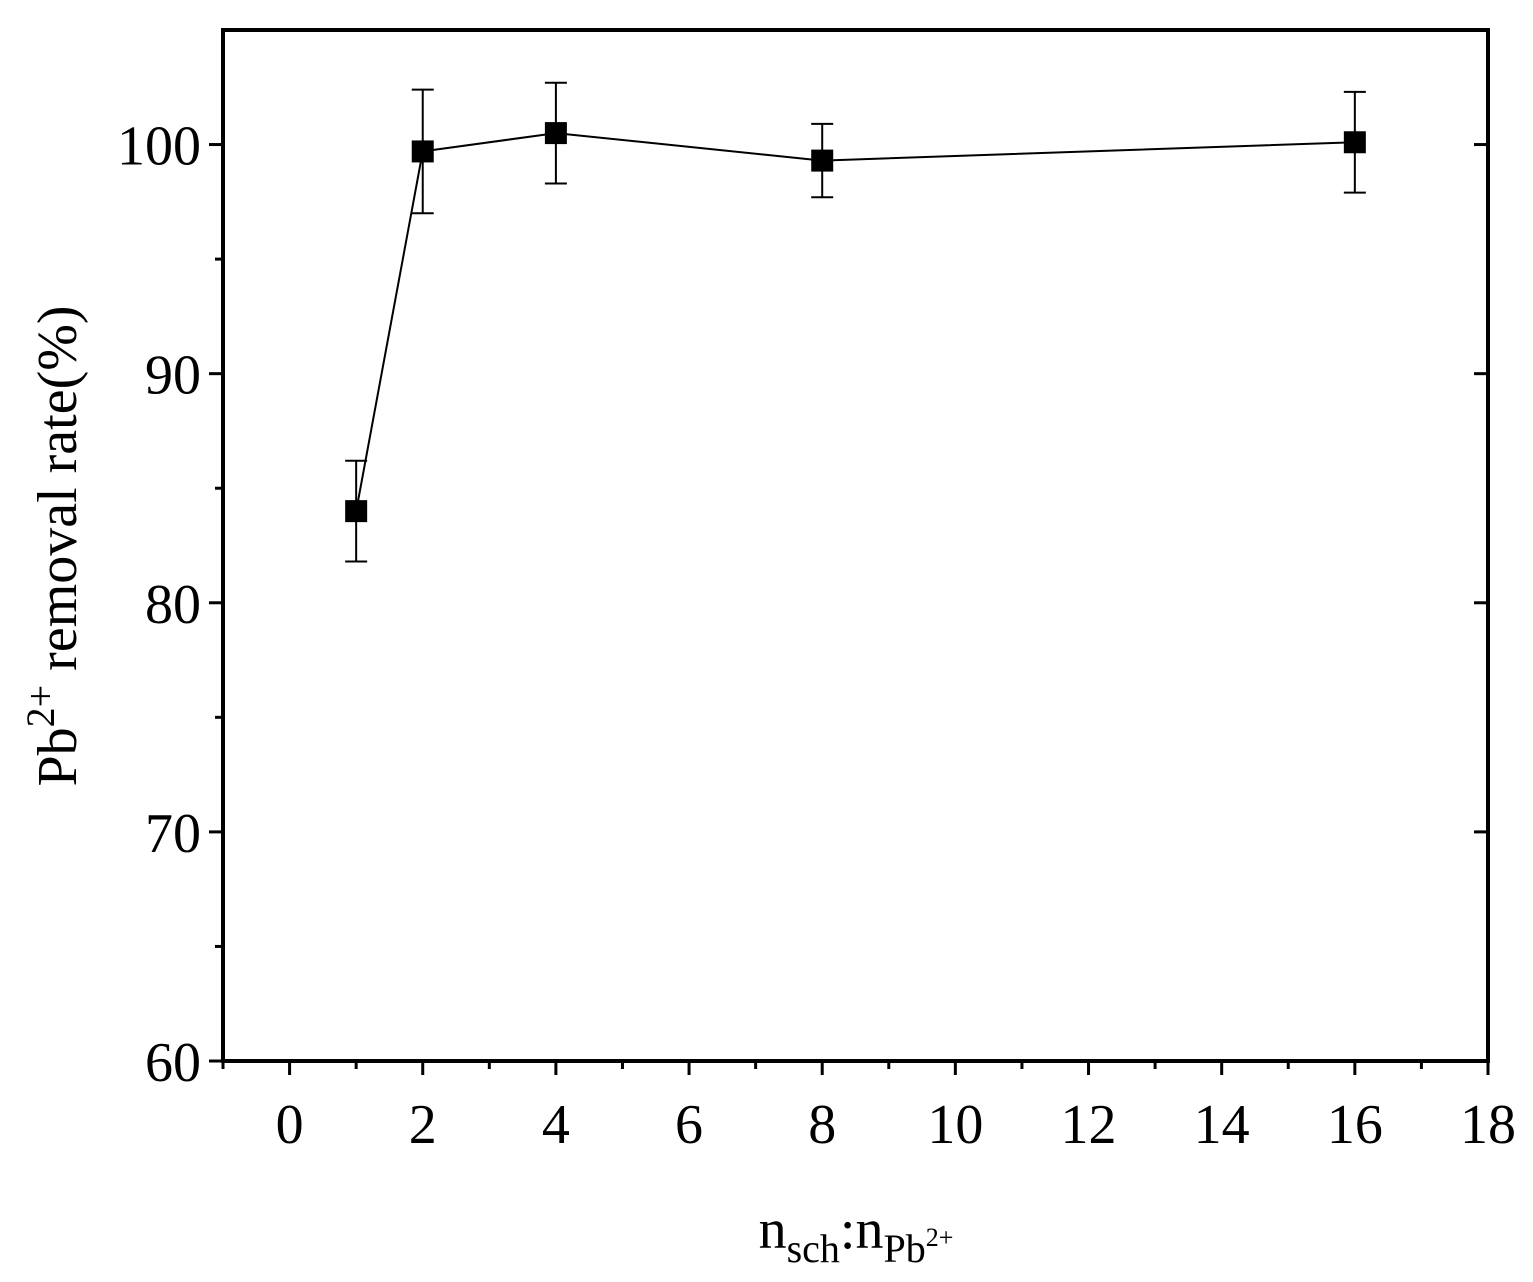  I want to click on x-tick-label: 2, so click(423, 1125).